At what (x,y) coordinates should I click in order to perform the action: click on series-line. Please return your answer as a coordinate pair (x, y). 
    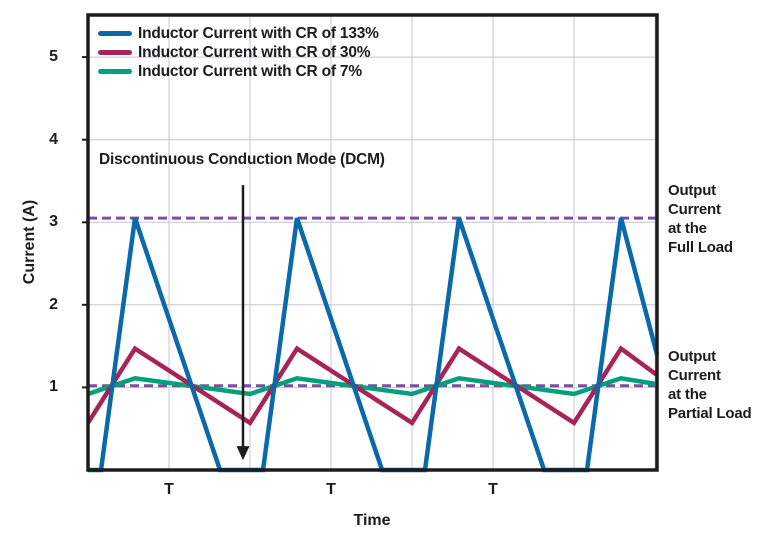
    Looking at the image, I should click on (372, 386).